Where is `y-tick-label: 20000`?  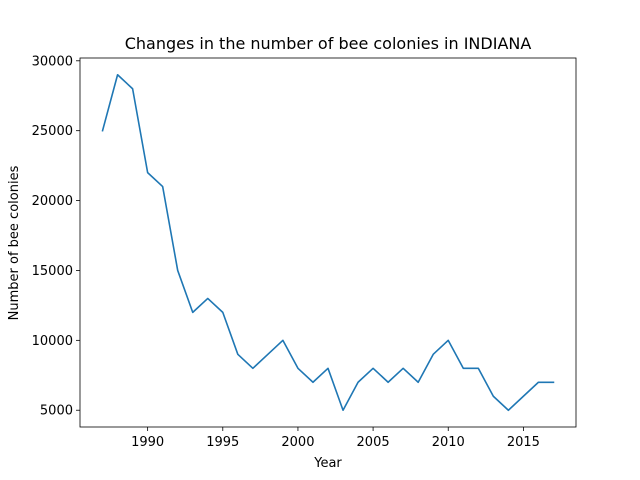
y-tick-label: 20000 is located at coordinates (52, 201).